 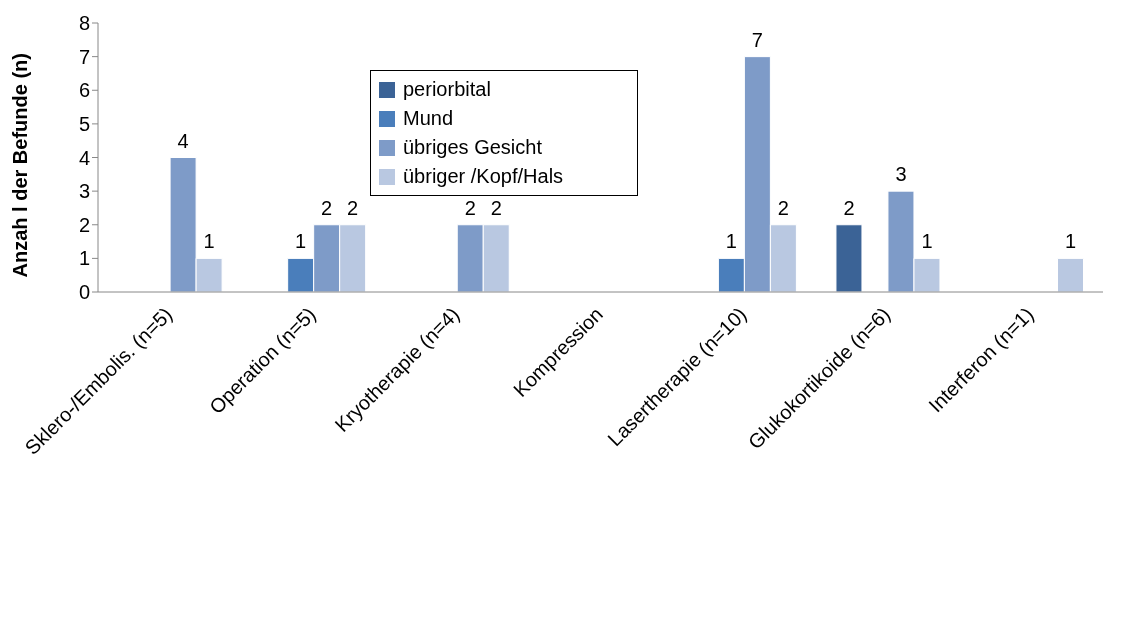 I want to click on y-tick-label: 5, so click(x=84, y=123).